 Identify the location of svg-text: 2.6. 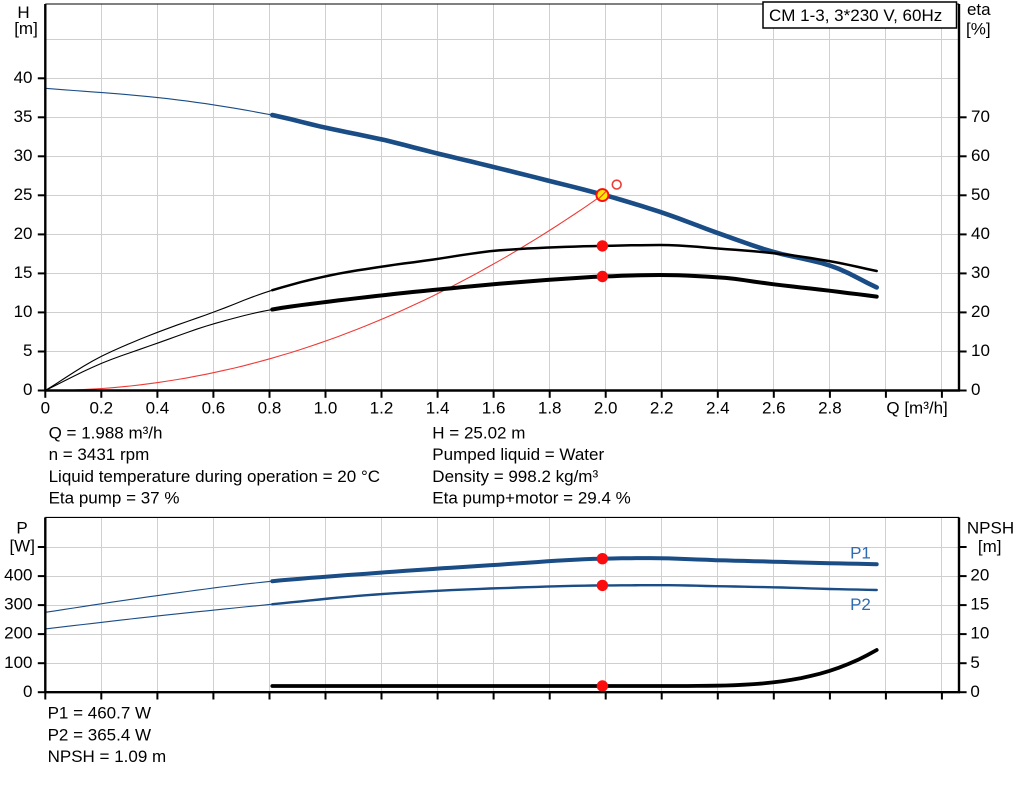
(774, 407).